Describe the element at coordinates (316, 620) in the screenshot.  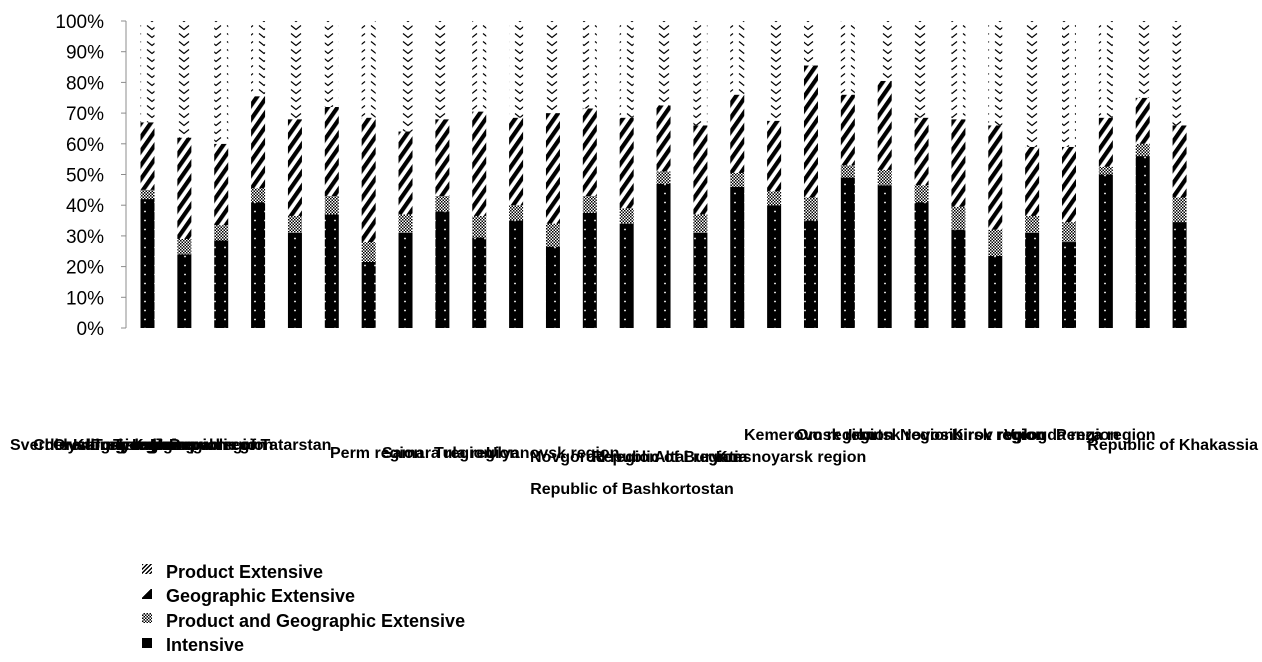
I see `legend-label: Product and Geographic Extensive` at that location.